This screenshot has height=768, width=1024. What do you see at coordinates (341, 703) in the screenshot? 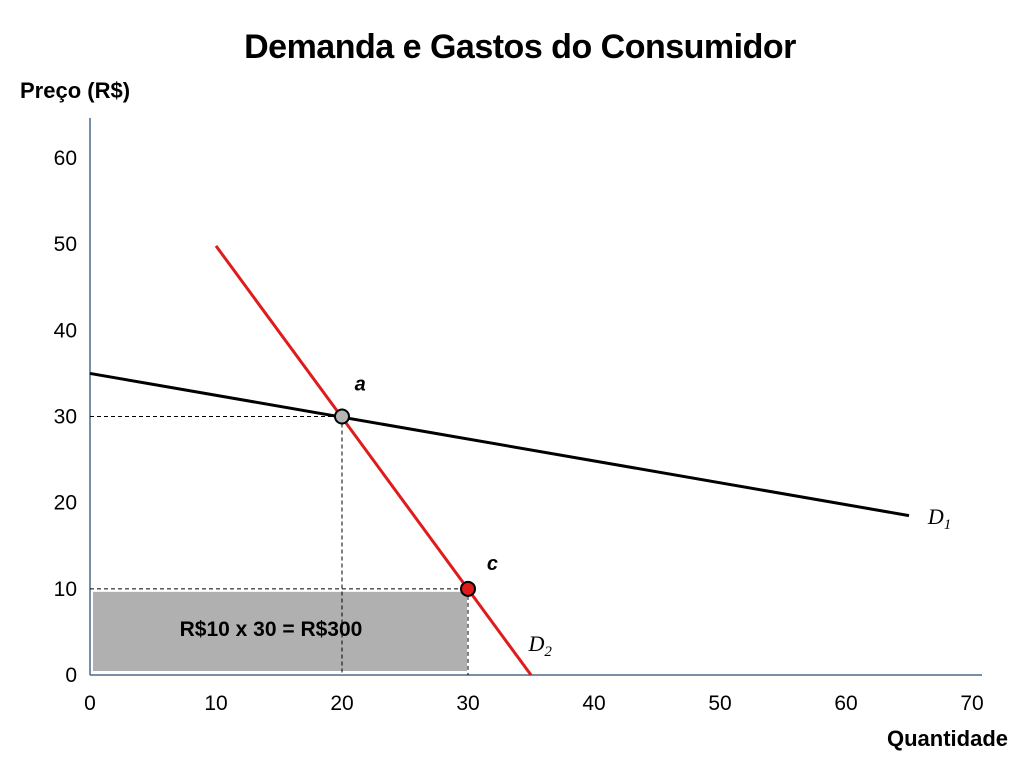
I see `x-tick-label: 20` at bounding box center [341, 703].